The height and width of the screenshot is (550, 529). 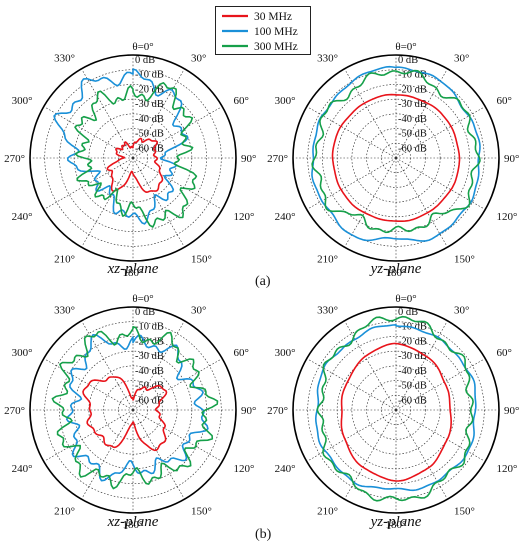 What do you see at coordinates (503, 353) in the screenshot?
I see `angle-tick-label: 60°` at bounding box center [503, 353].